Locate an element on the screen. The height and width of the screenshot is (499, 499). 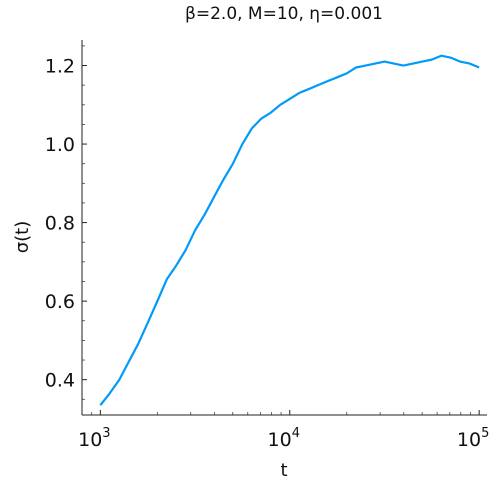
x-tick-label: 10⁵ is located at coordinates (473, 438).